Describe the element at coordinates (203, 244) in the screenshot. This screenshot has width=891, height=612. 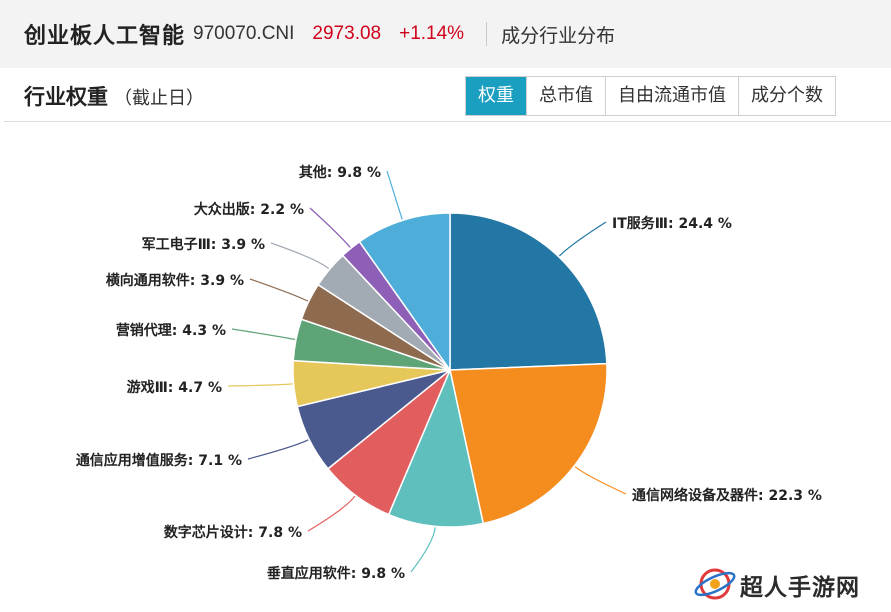
I see `pie-label-9: 军工电子Ⅲ: 3.9 %` at that location.